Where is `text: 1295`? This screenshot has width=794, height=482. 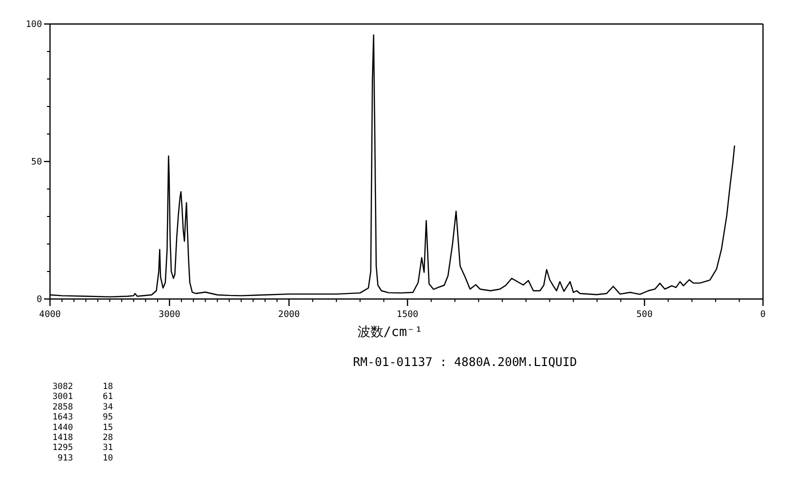
text: 1295 is located at coordinates (62, 448).